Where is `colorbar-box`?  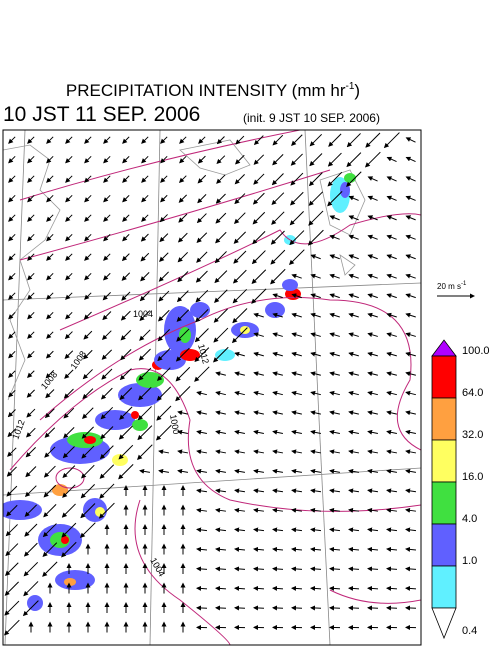
colorbar-box is located at coordinates (444, 377).